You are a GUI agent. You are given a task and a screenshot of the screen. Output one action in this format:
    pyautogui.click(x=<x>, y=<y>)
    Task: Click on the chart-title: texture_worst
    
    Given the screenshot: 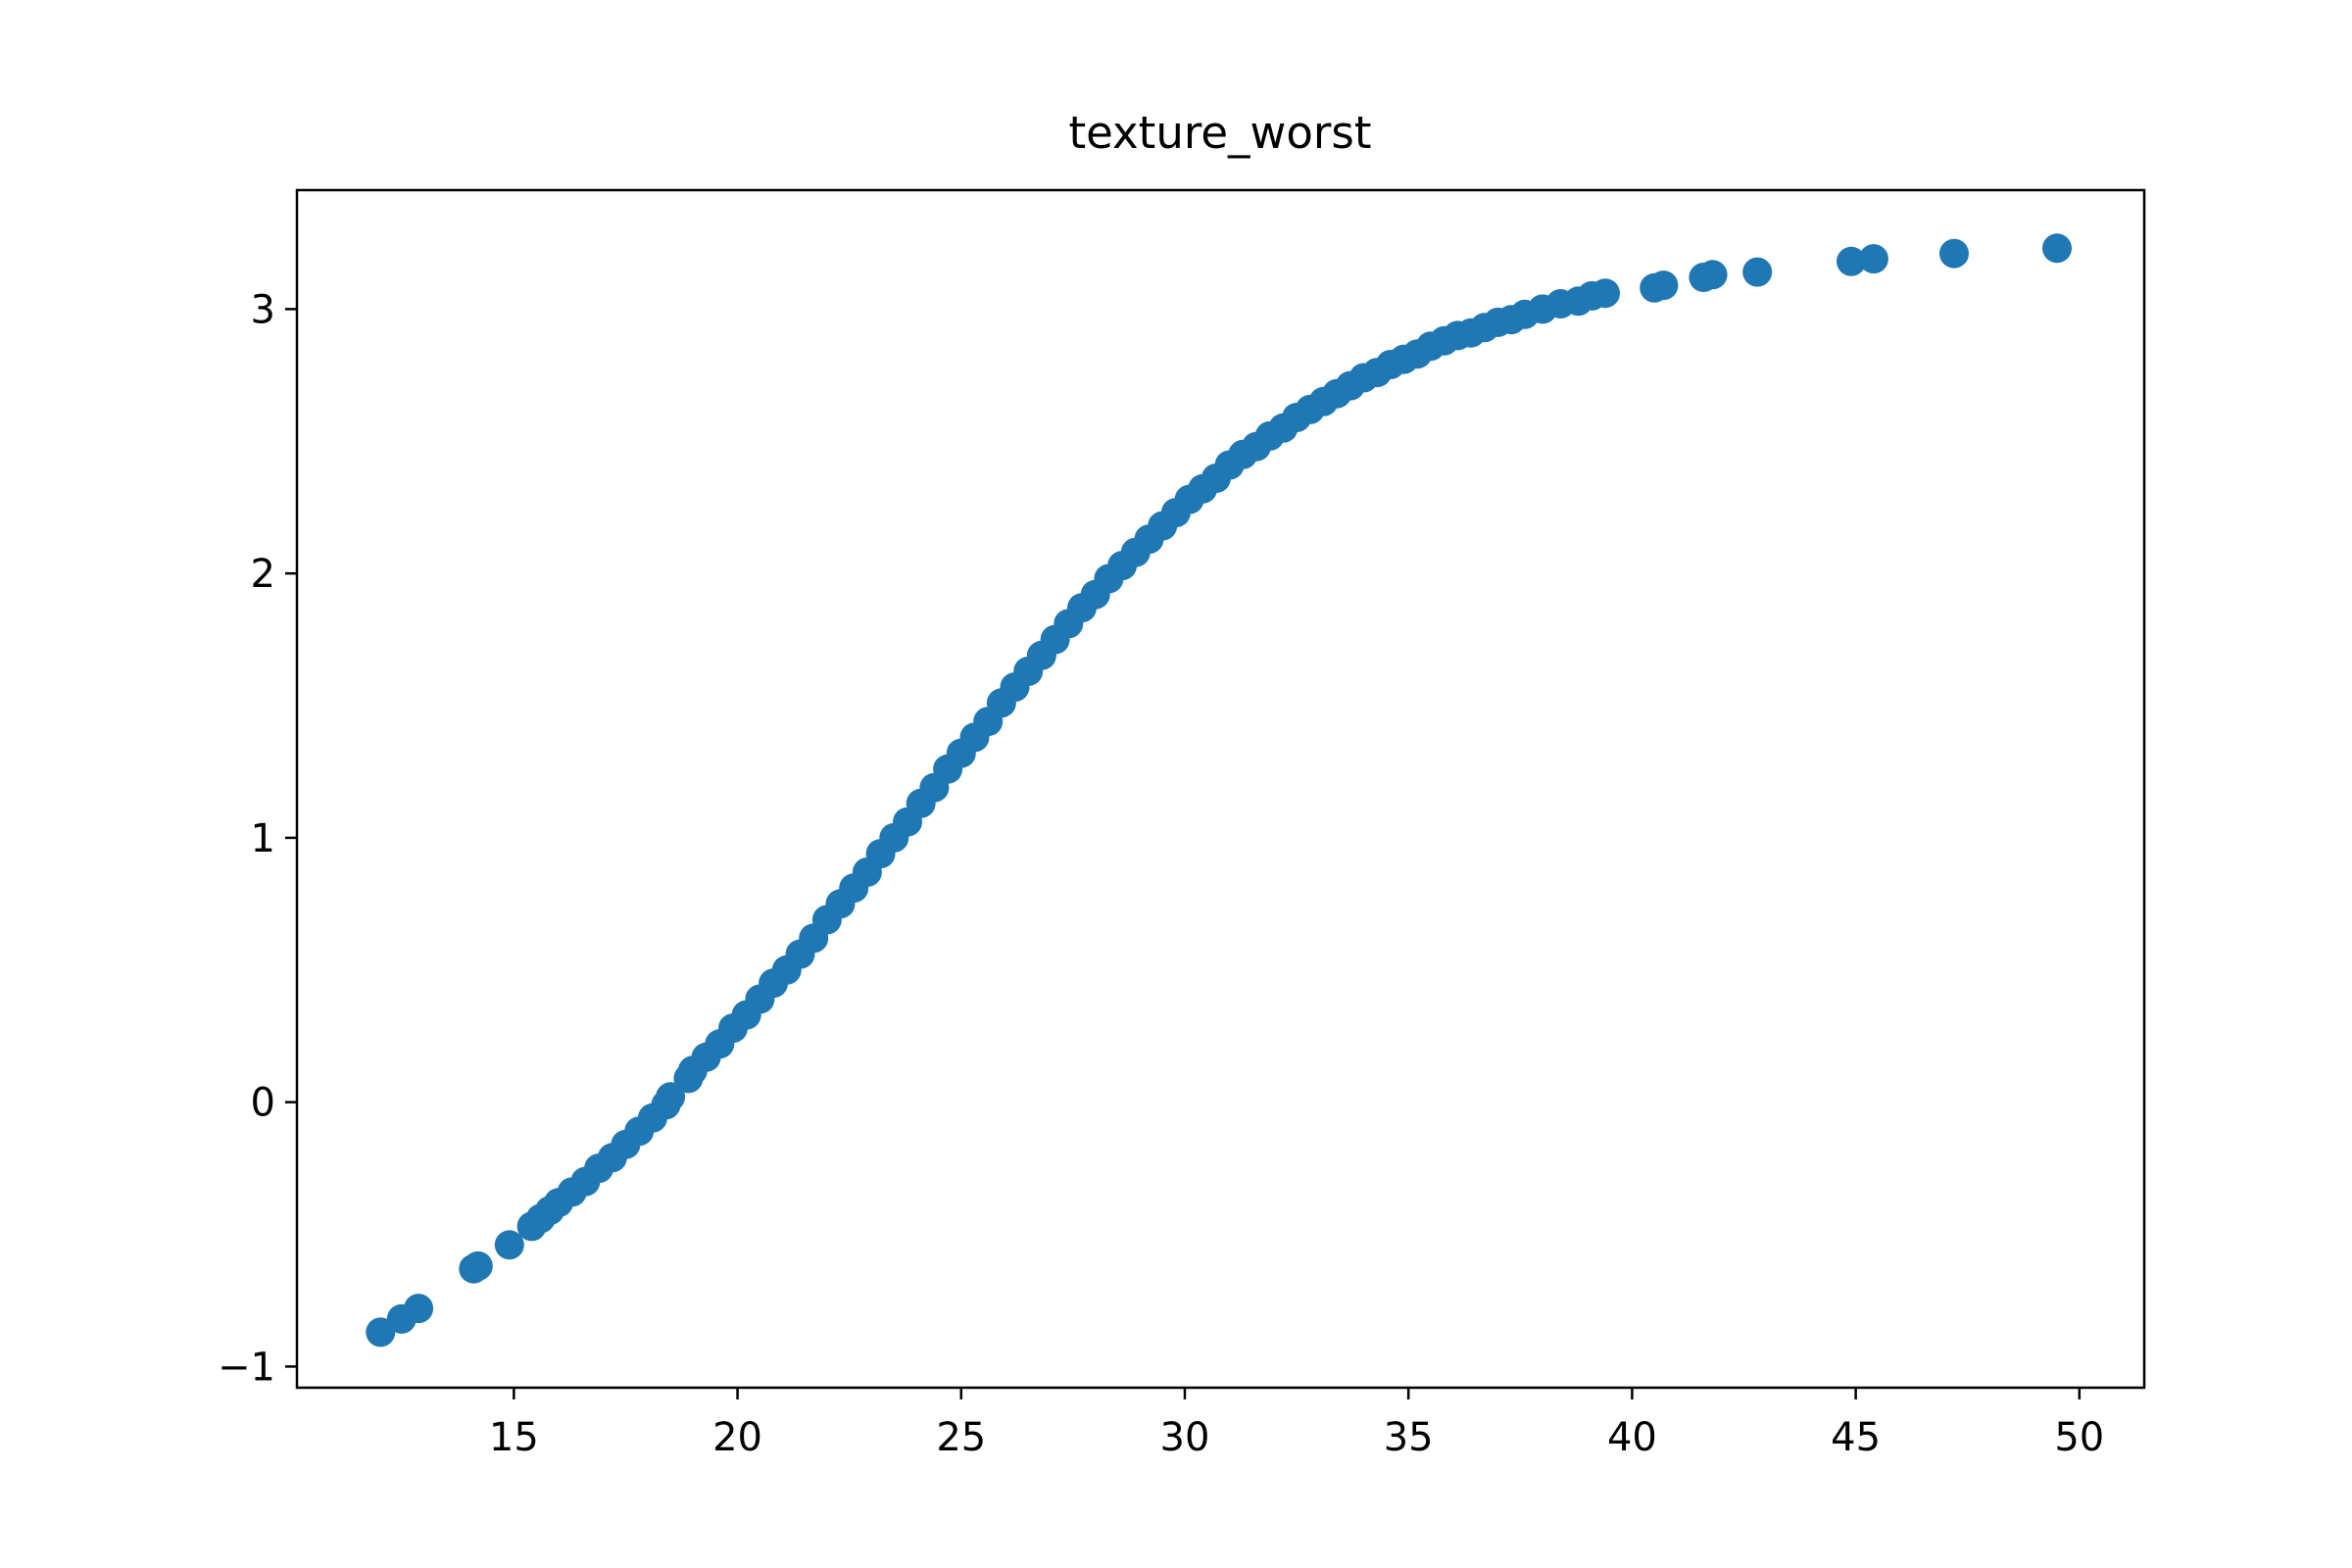 What is the action you would take?
    pyautogui.click(x=1220, y=133)
    